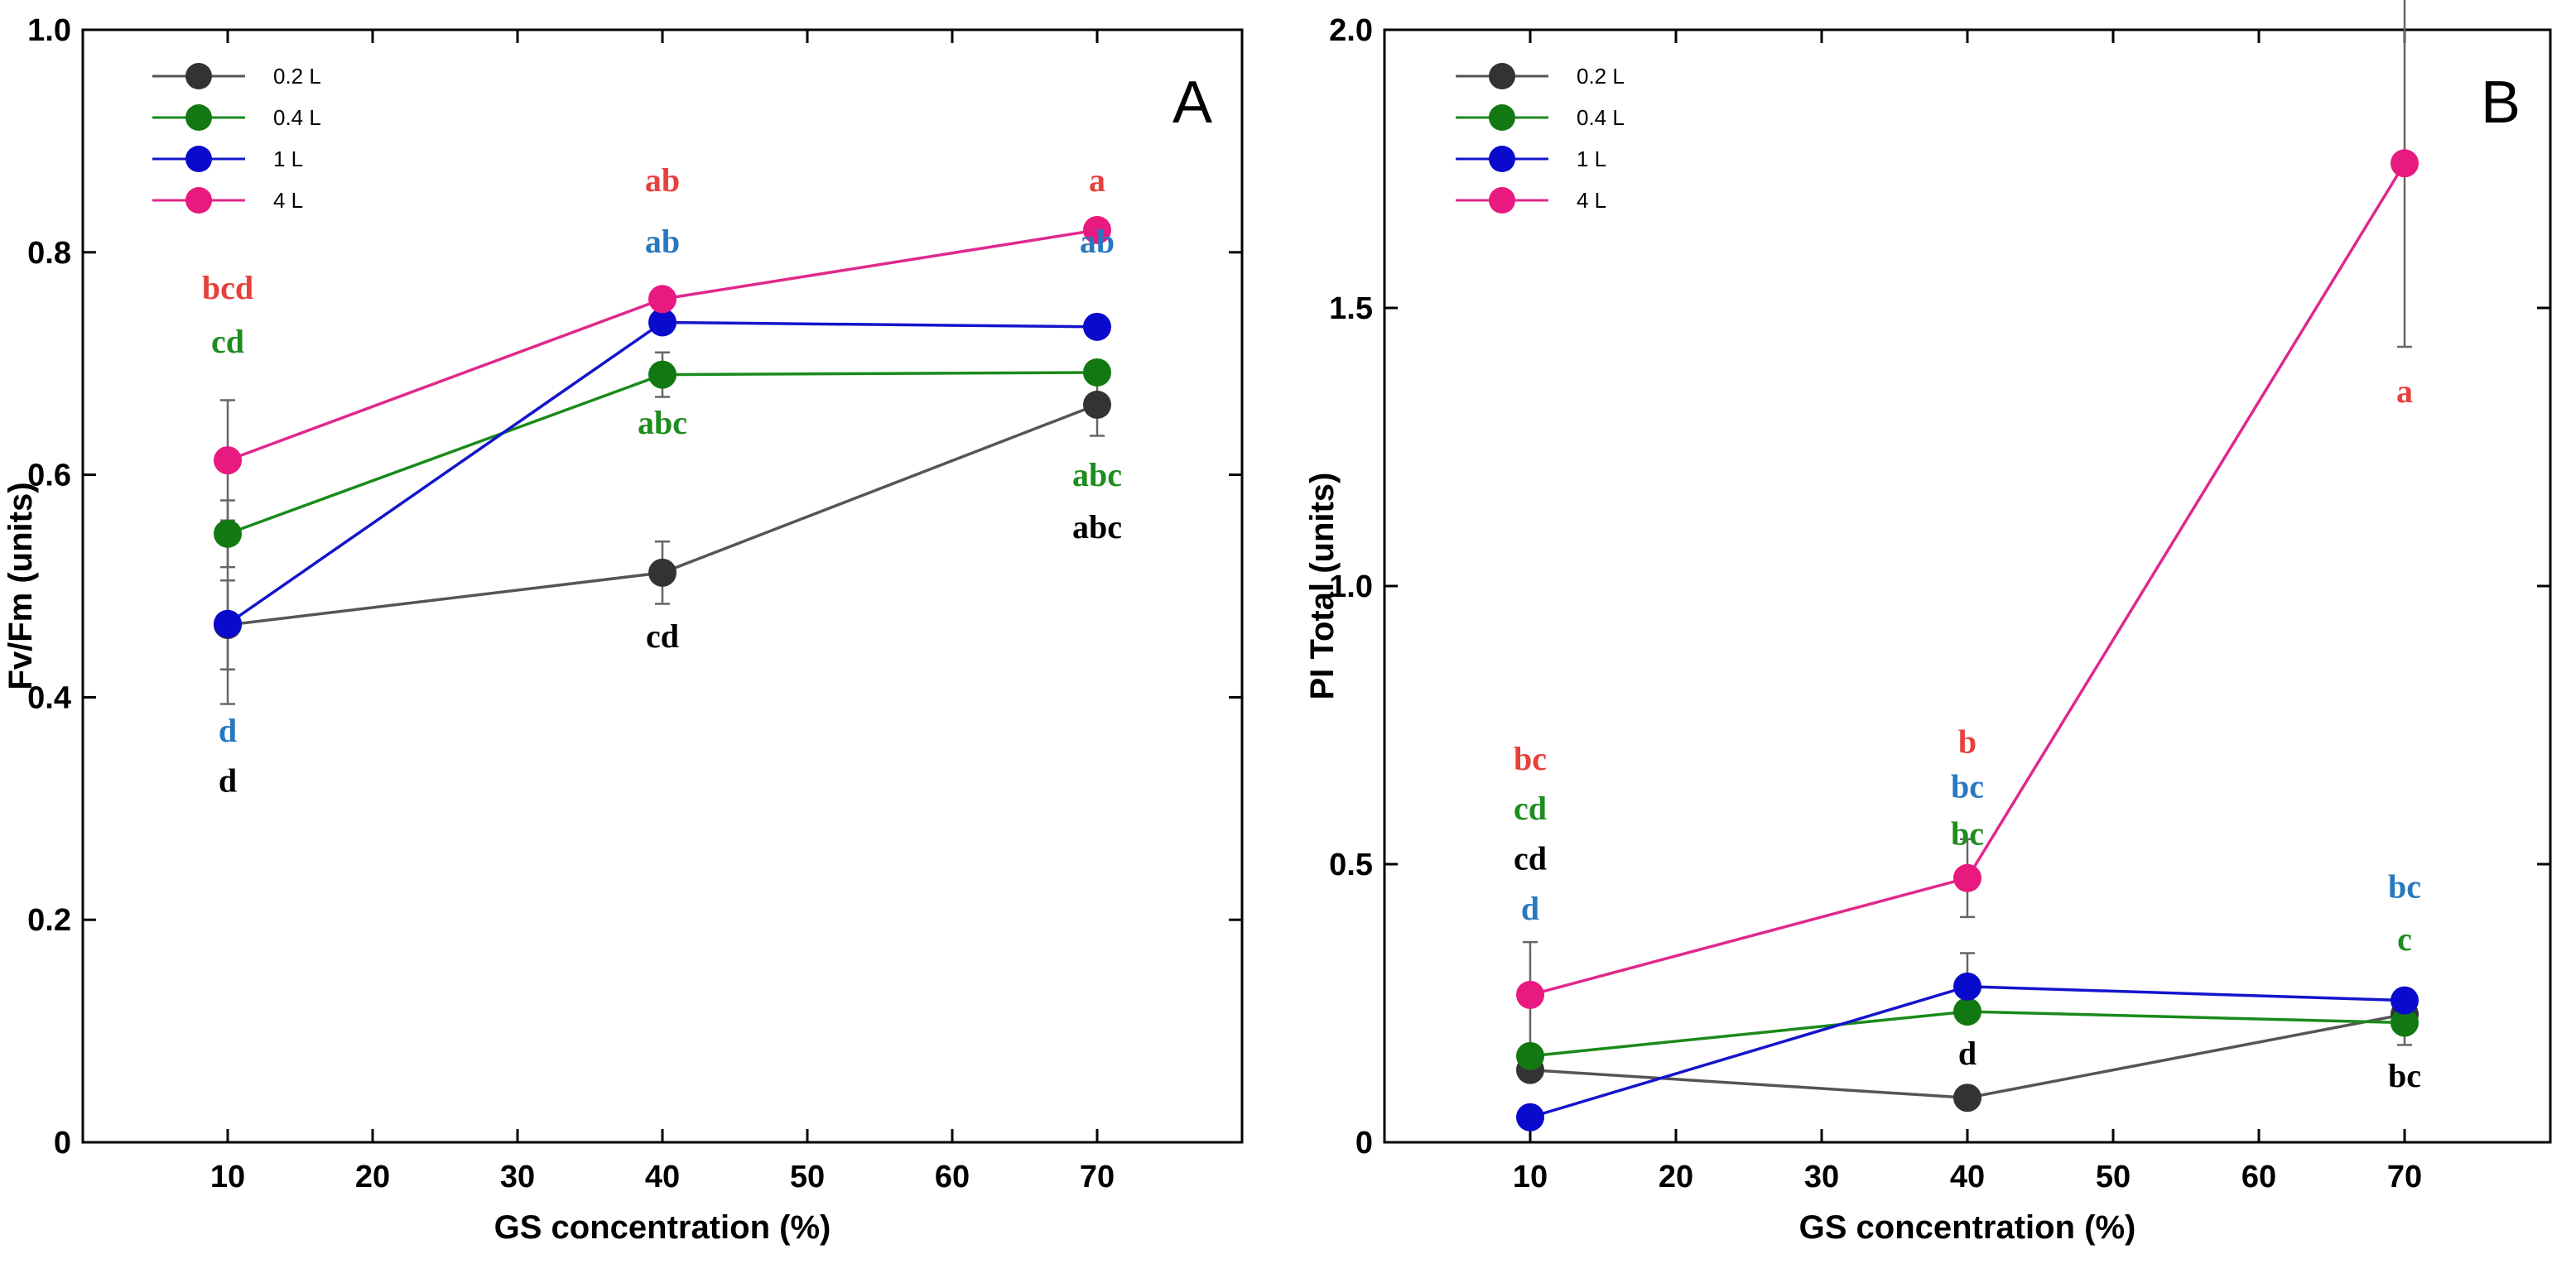 Image resolution: width=2576 pixels, height=1283 pixels. Describe the element at coordinates (20, 586) in the screenshot. I see `y-axis-label: Fv/Fm (units)` at that location.